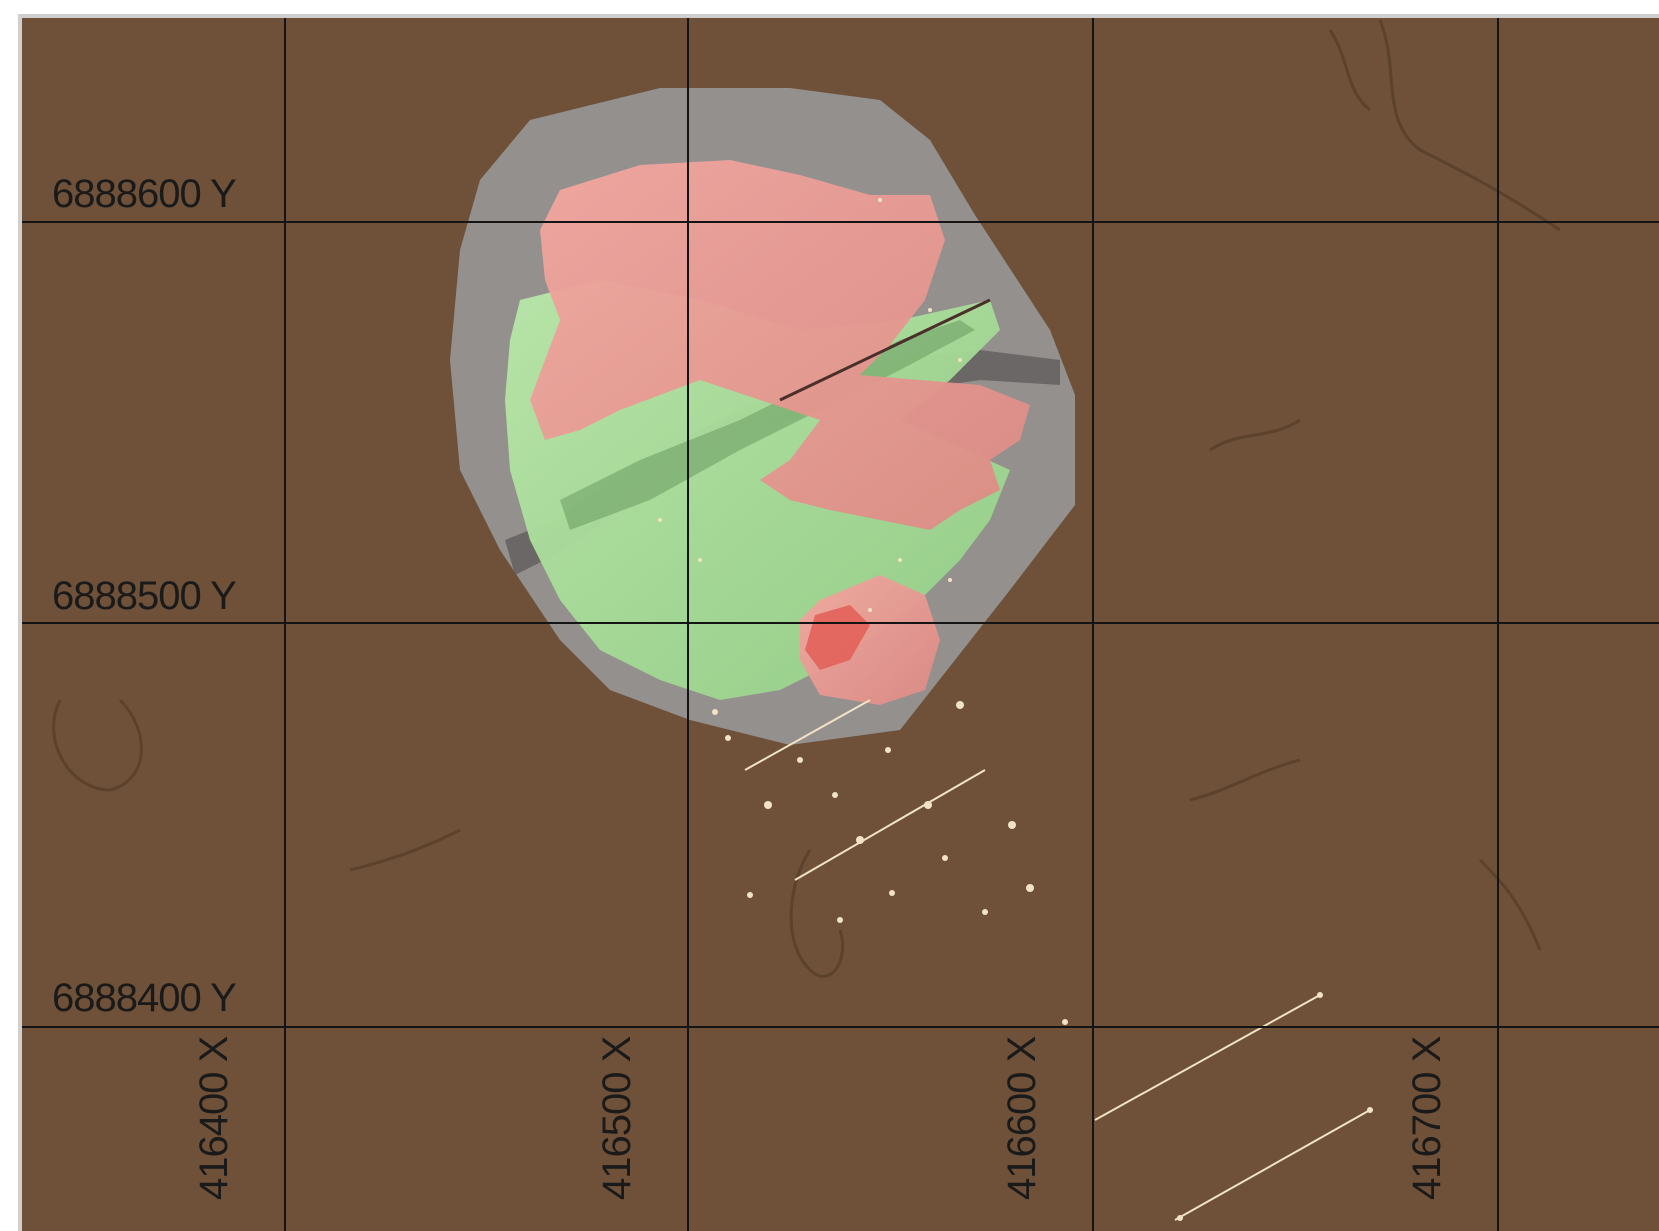 The height and width of the screenshot is (1231, 1659). I want to click on grid-label-x-416500: 416500 X, so click(617, 1118).